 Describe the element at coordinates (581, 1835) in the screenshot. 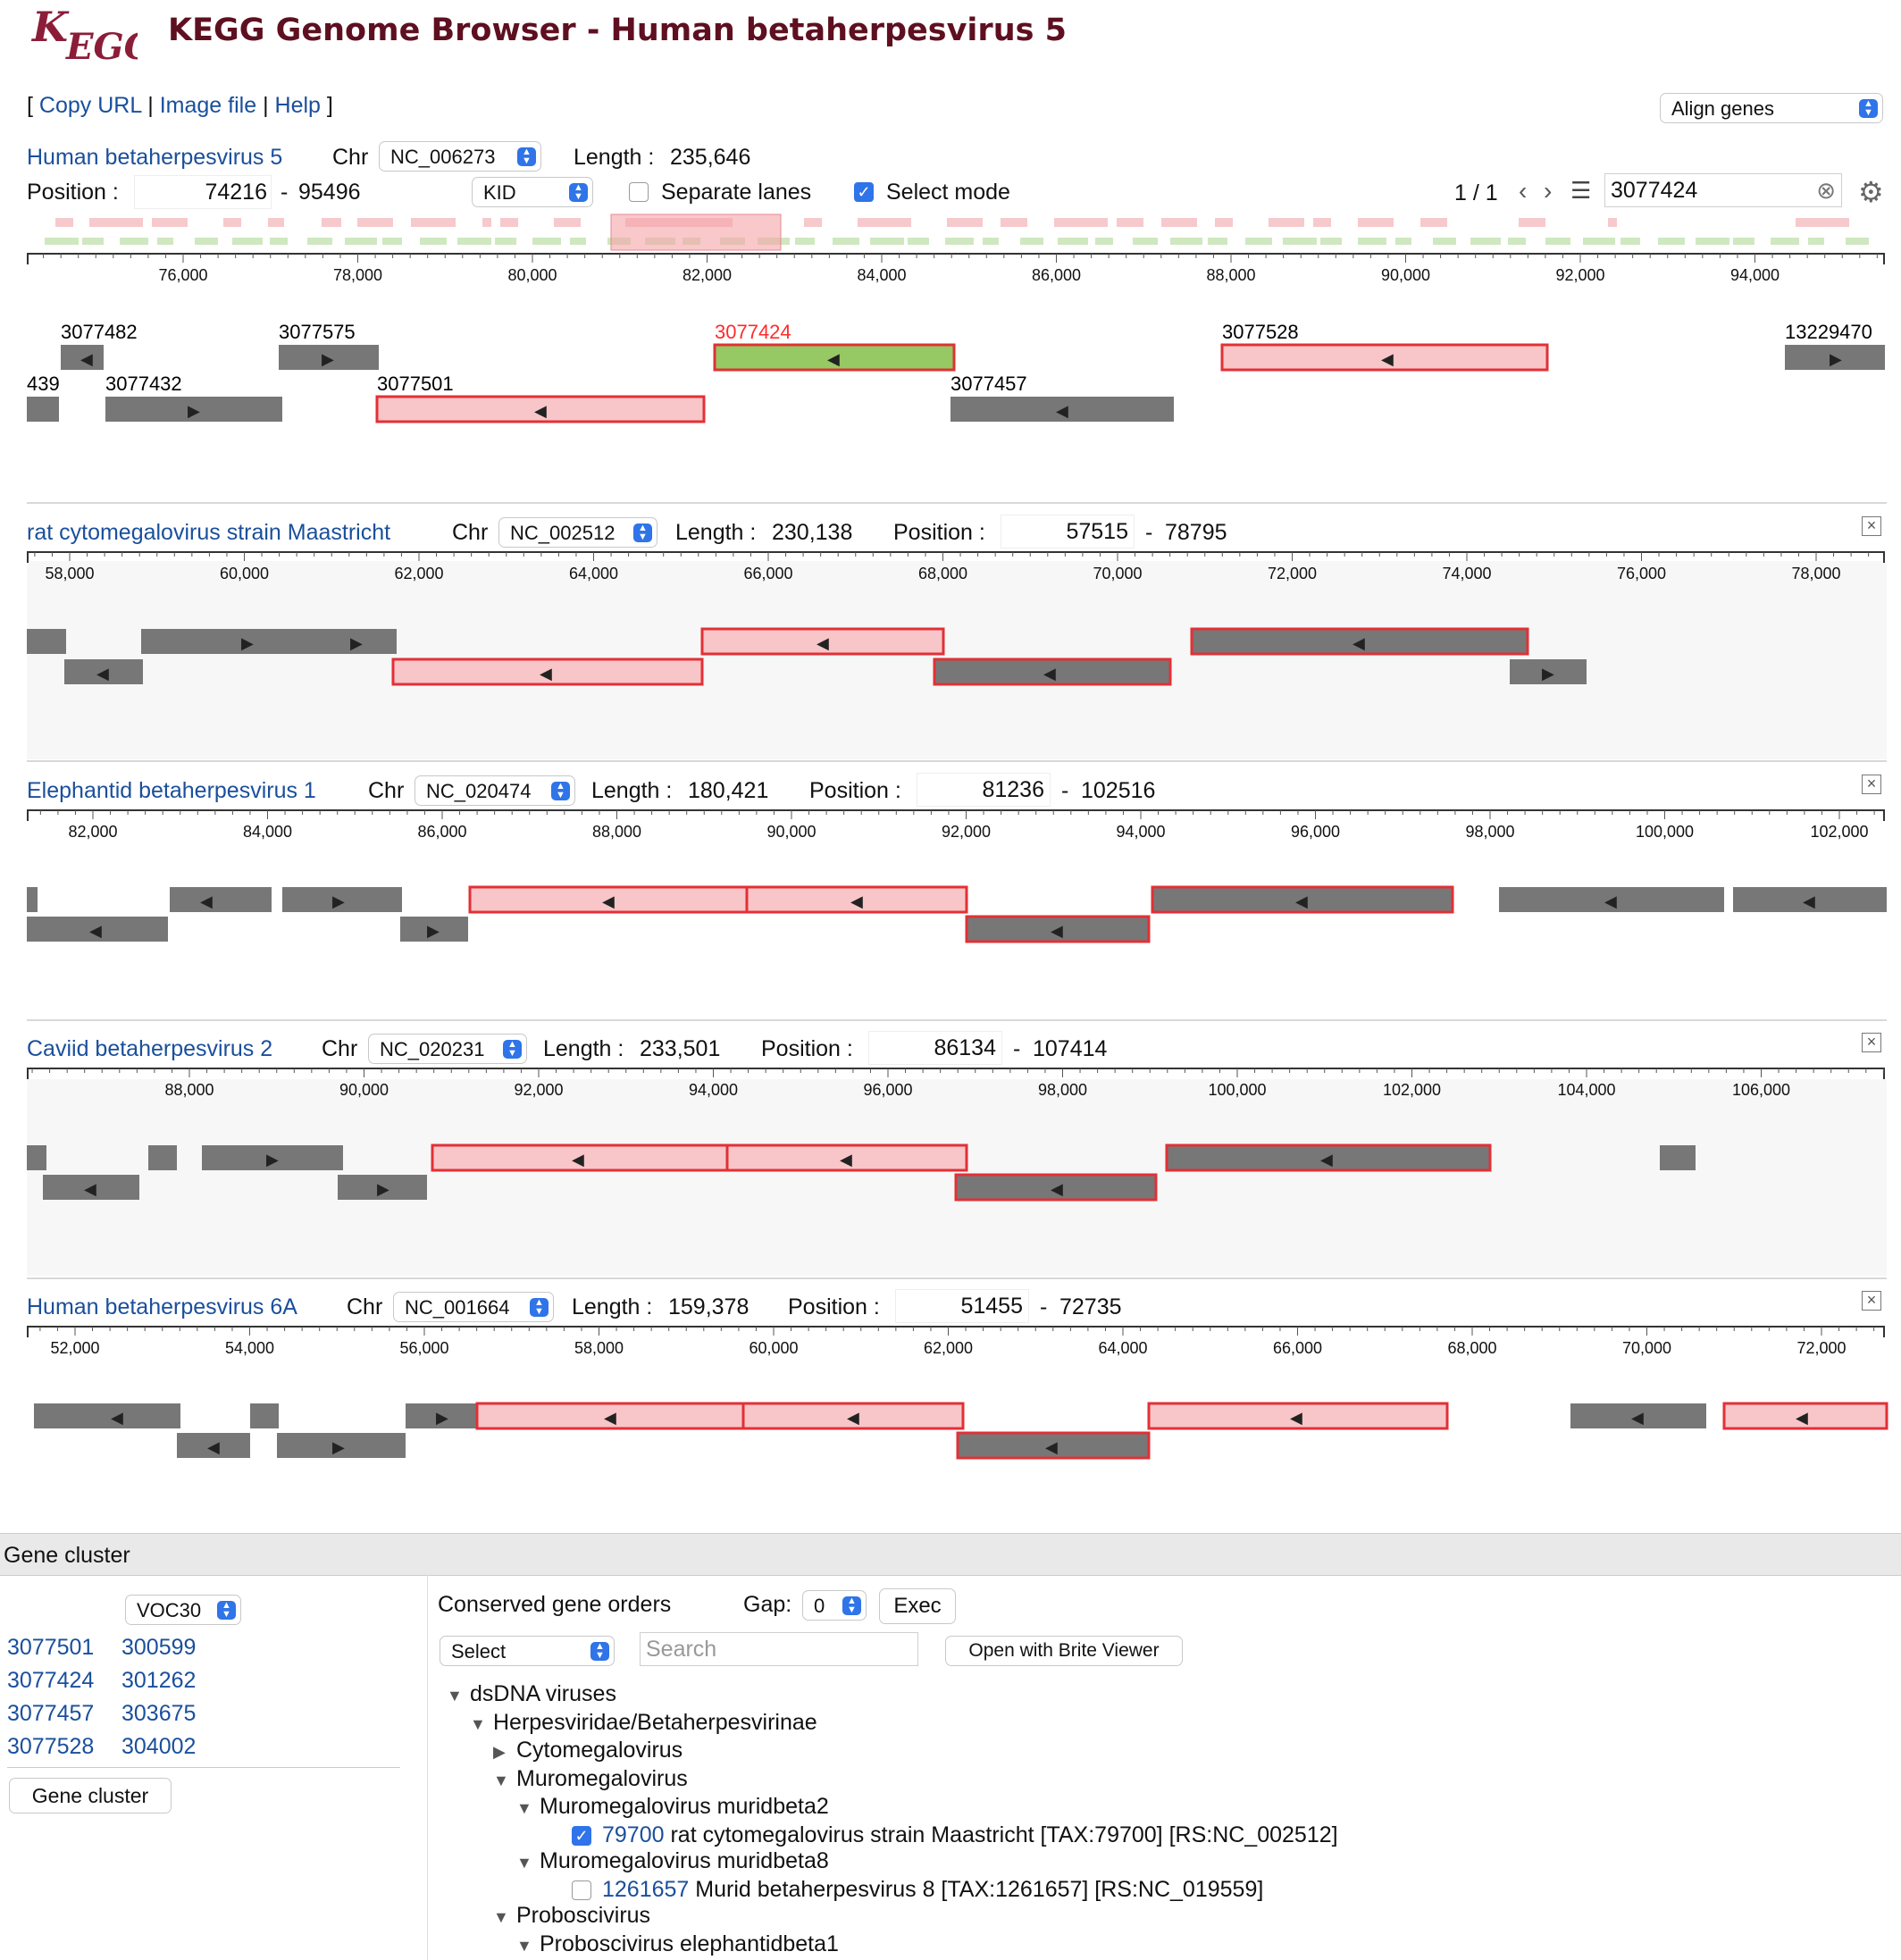

I see `genome-checkbox: ✓` at that location.